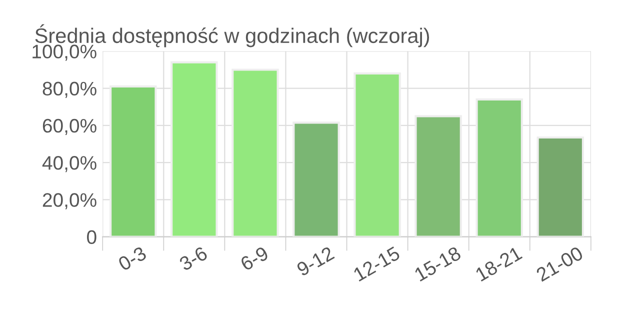 The height and width of the screenshot is (320, 622). What do you see at coordinates (69, 126) in the screenshot?
I see `y-tick-label: 60,0%` at bounding box center [69, 126].